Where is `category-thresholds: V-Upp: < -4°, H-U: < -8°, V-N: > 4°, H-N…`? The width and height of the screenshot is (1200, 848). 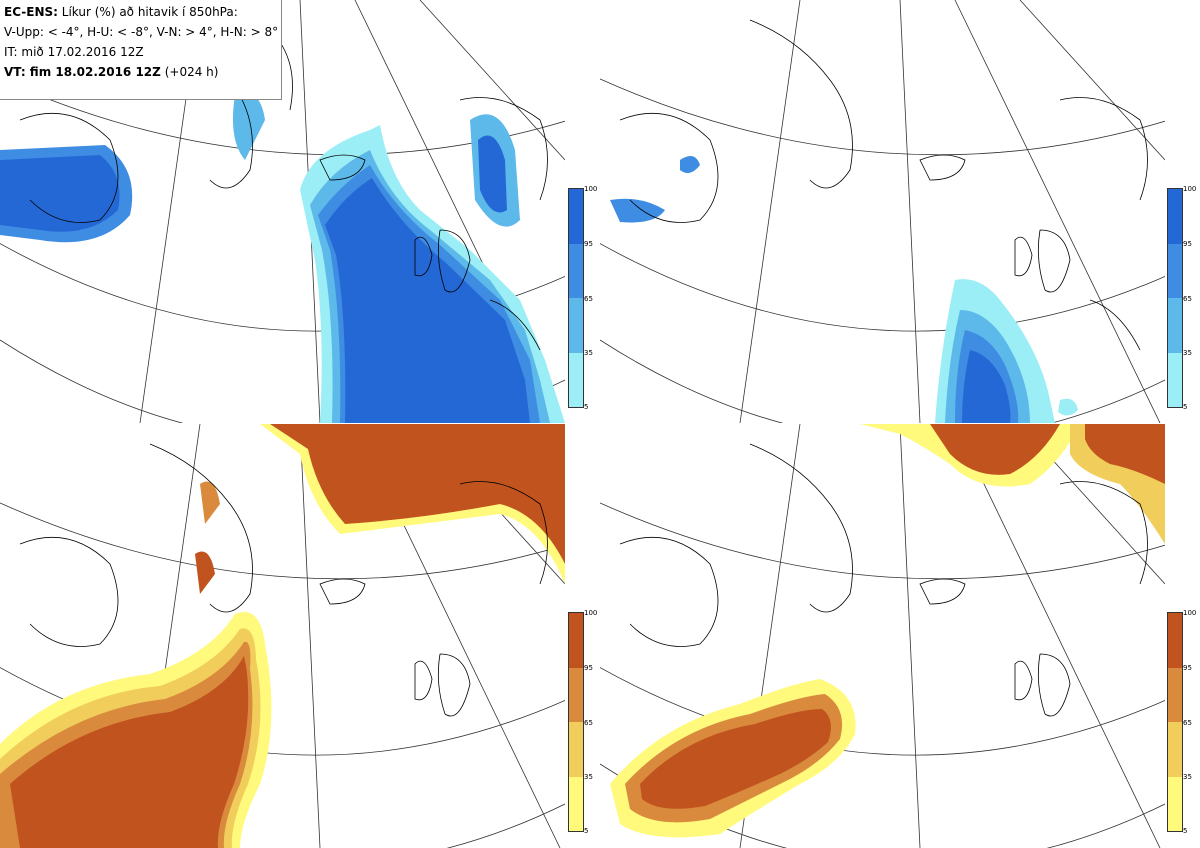 category-thresholds: V-Upp: < -4°, H-U: < -8°, V-N: > 4°, H-N… is located at coordinates (141, 32).